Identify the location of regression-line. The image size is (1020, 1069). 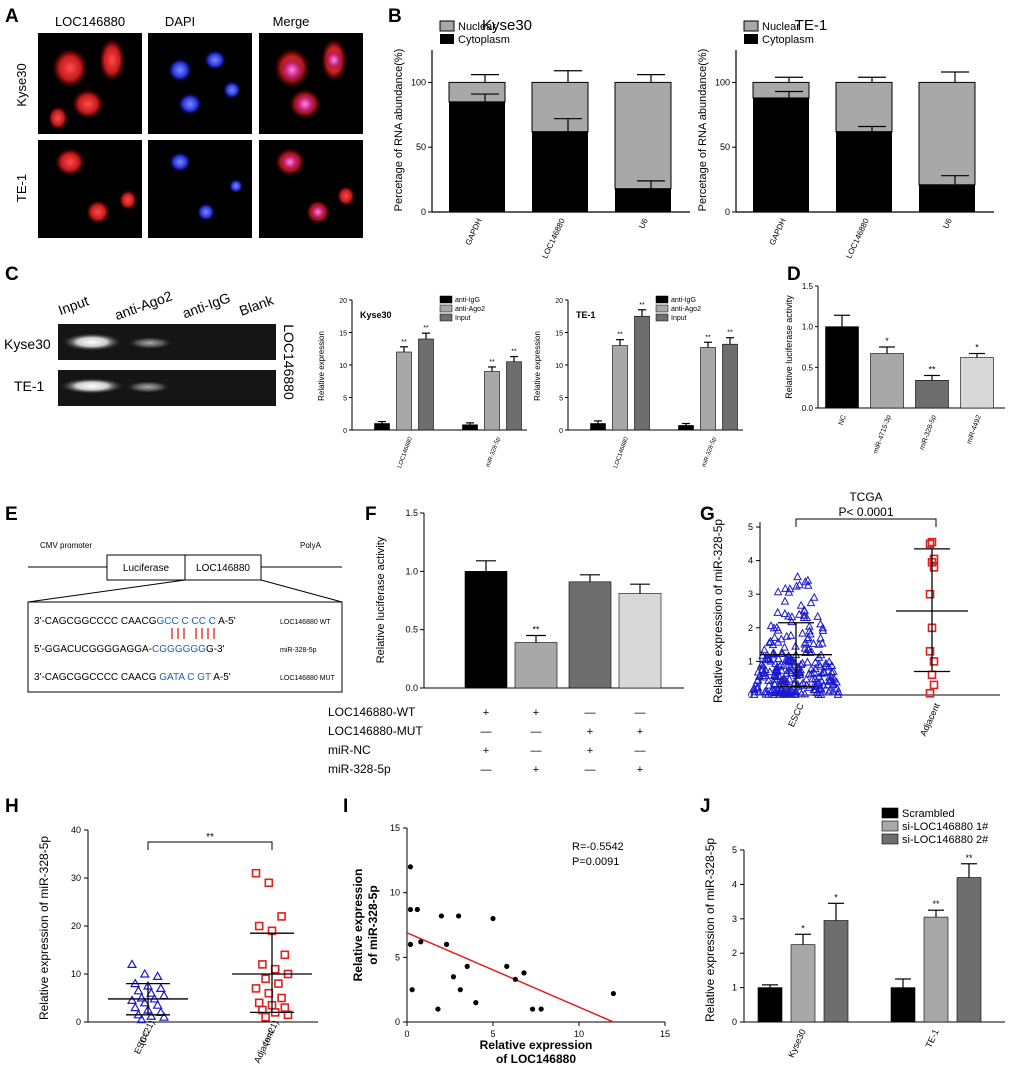
(510, 977).